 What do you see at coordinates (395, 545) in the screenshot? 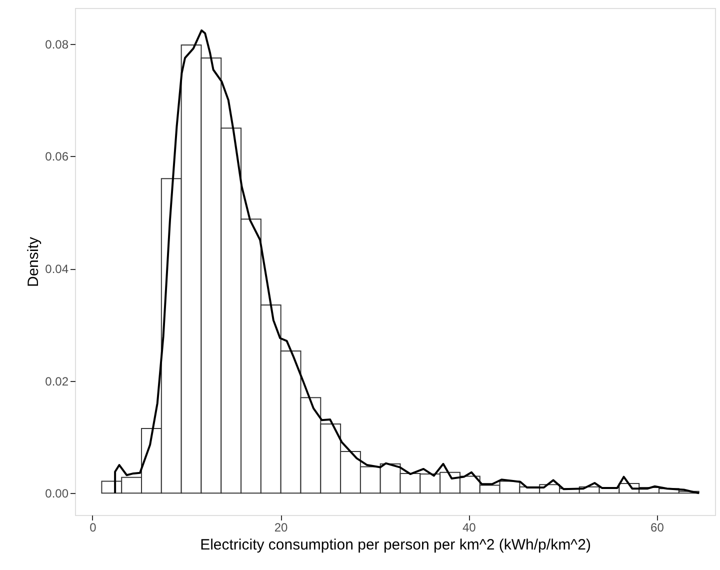
I see `x-axis-title: Electricity consumption per person per km^2 (kWh/p/km^2)` at bounding box center [395, 545].